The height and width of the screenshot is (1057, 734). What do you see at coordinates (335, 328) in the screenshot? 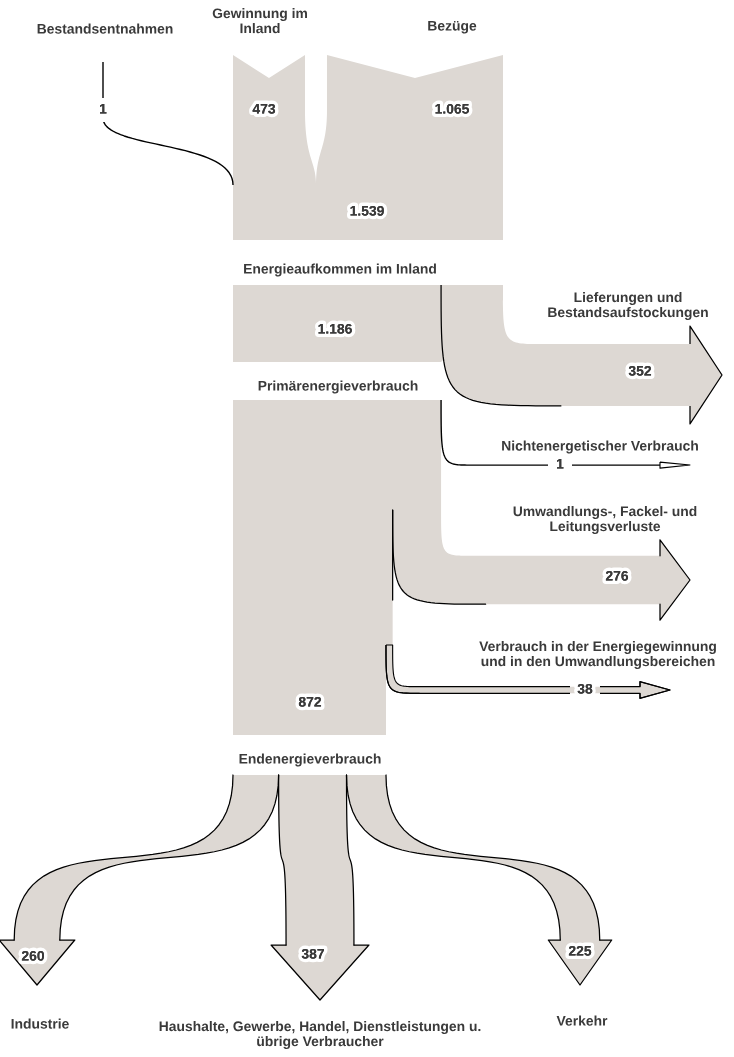
I see `data-label: 1.186` at bounding box center [335, 328].